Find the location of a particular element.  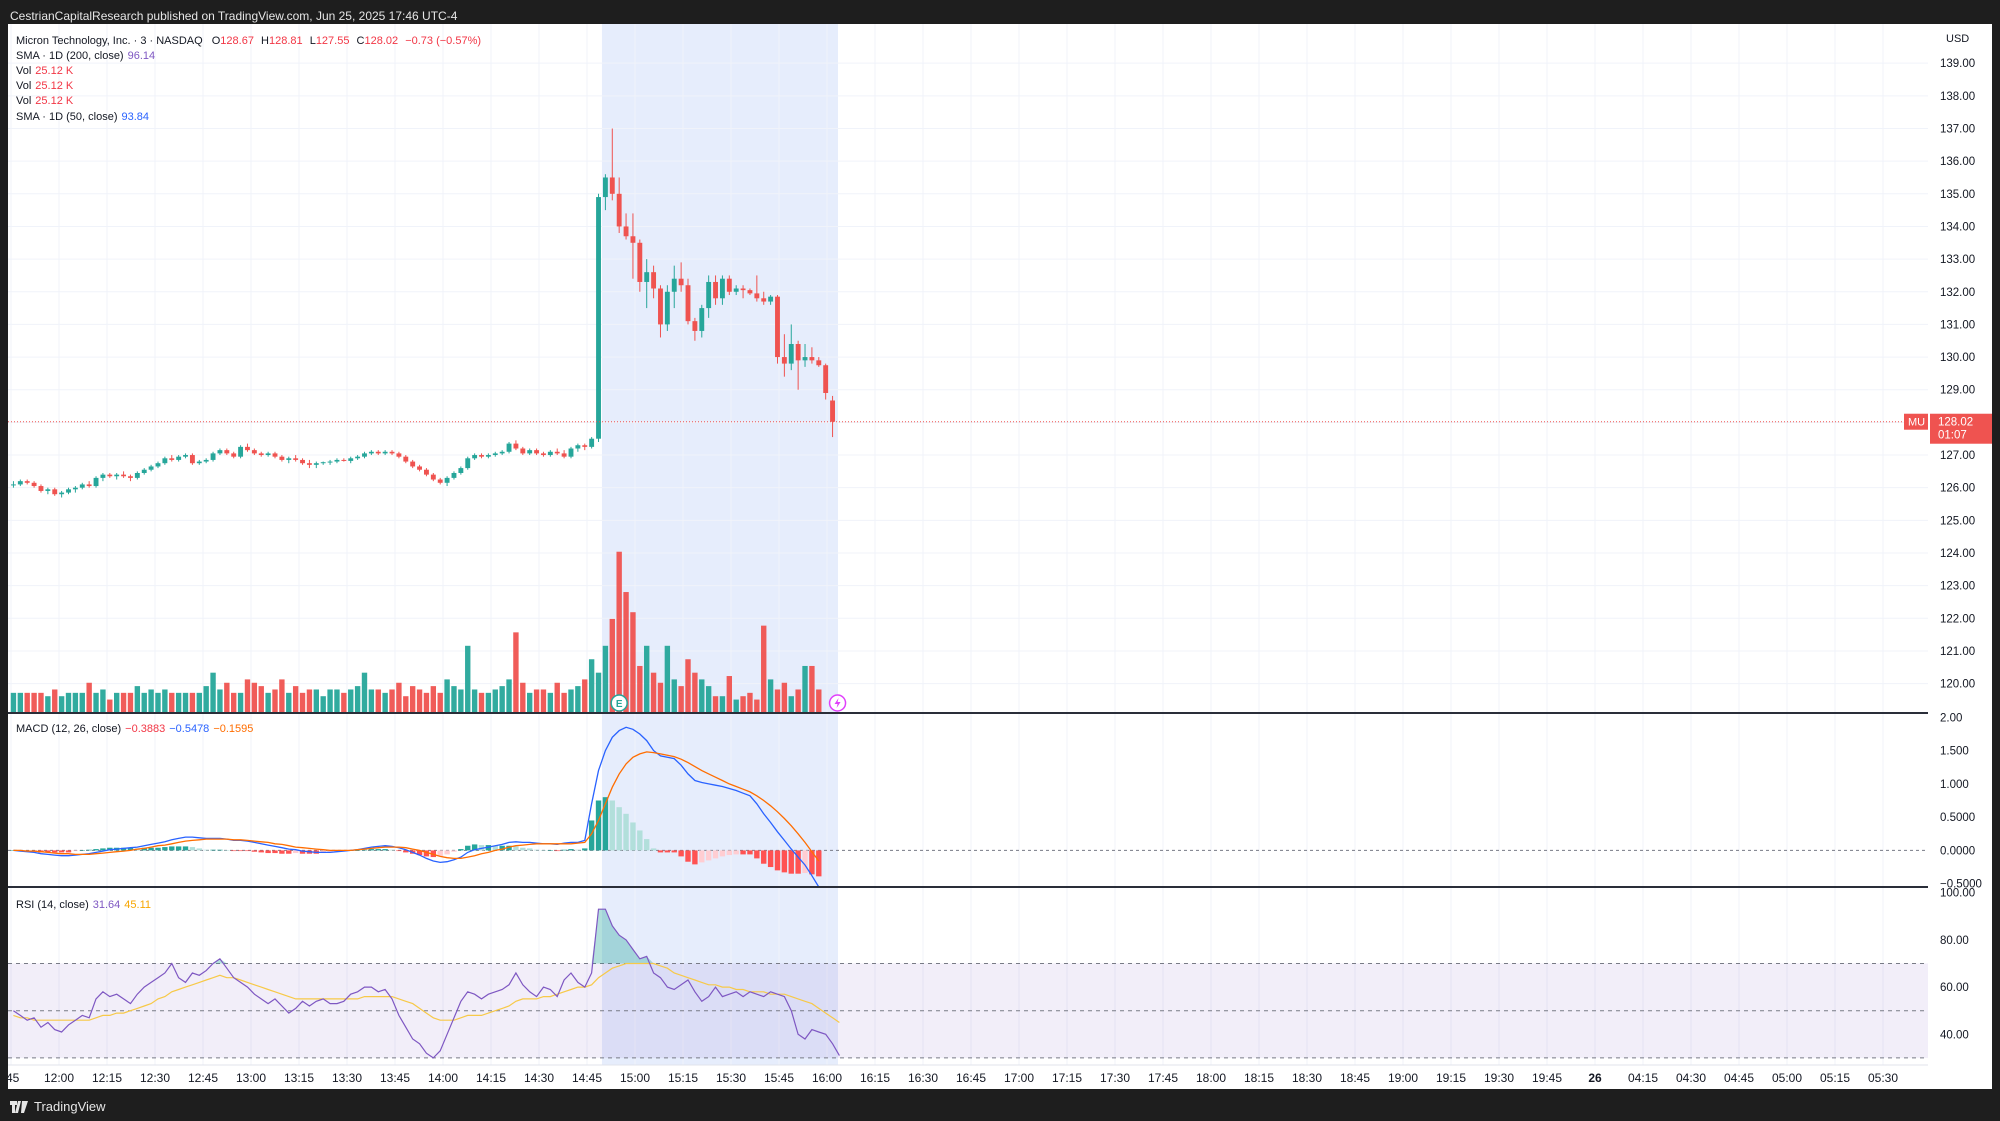

sma200-value: 96.14 is located at coordinates (141, 56).